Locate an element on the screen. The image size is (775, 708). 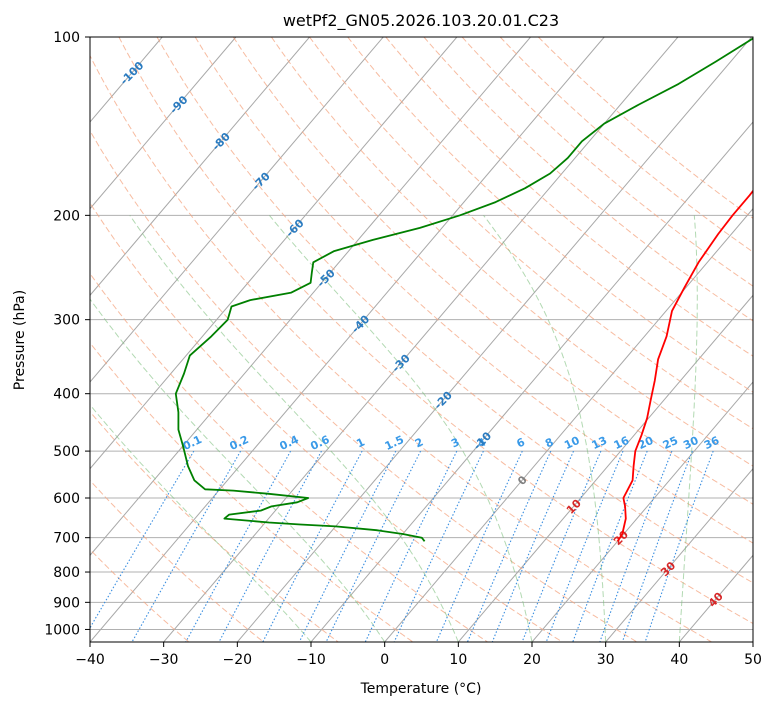
x-tick-label: 40 is located at coordinates (679, 660).